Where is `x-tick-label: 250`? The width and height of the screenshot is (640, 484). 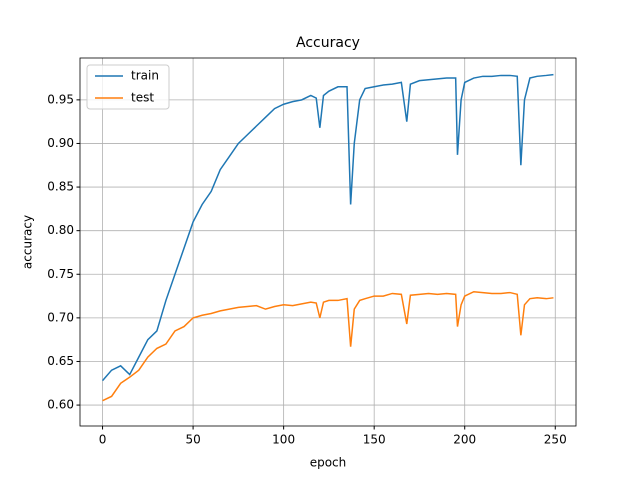 x-tick-label: 250 is located at coordinates (555, 440).